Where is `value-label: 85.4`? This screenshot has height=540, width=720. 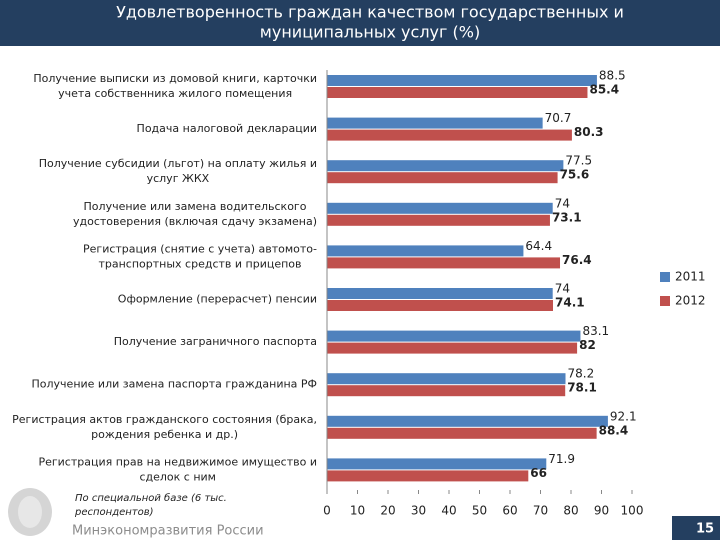 value-label: 85.4 is located at coordinates (604, 90).